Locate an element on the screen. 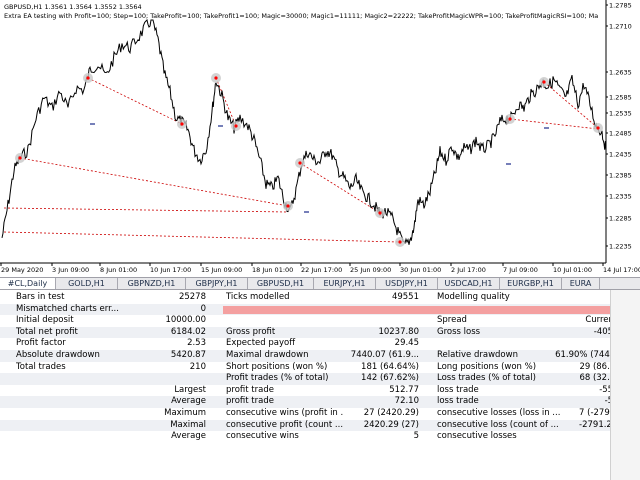  tab-usdjpy-h1: USDJPY,H1 is located at coordinates (407, 283).